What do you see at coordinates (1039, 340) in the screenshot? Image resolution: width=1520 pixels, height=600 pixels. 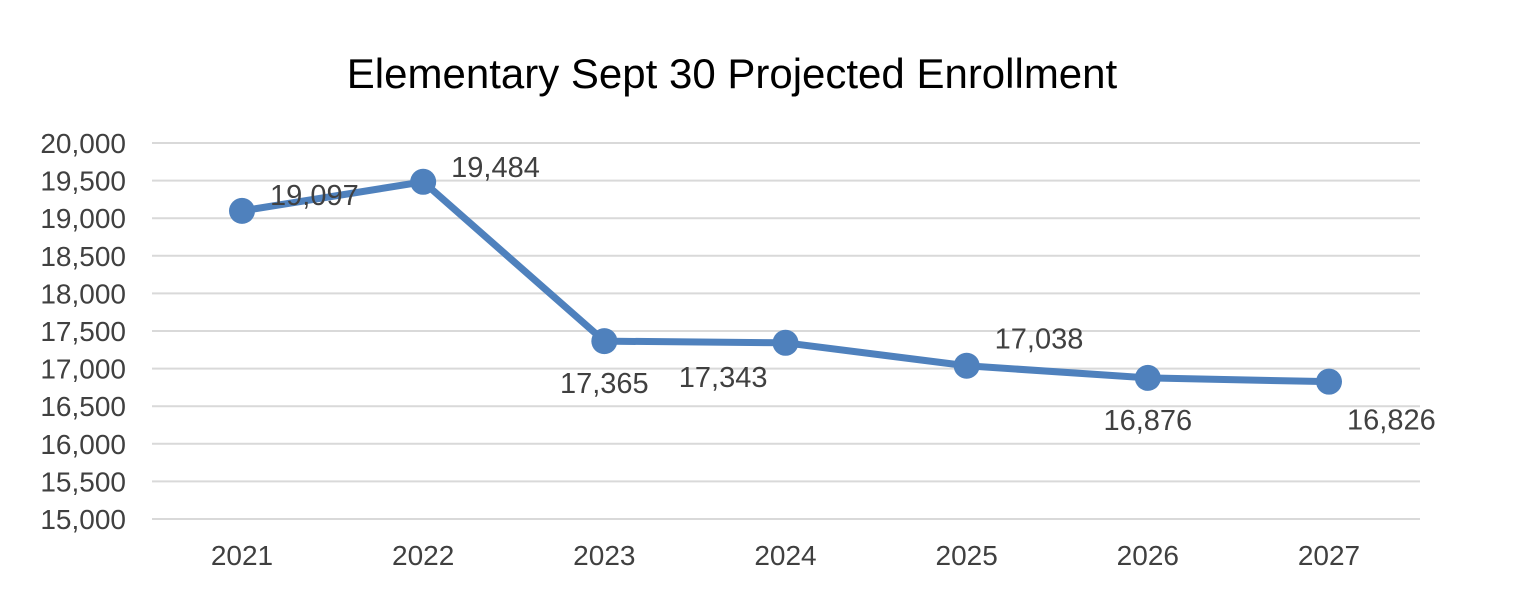 I see `data-label: 17,038` at bounding box center [1039, 340].